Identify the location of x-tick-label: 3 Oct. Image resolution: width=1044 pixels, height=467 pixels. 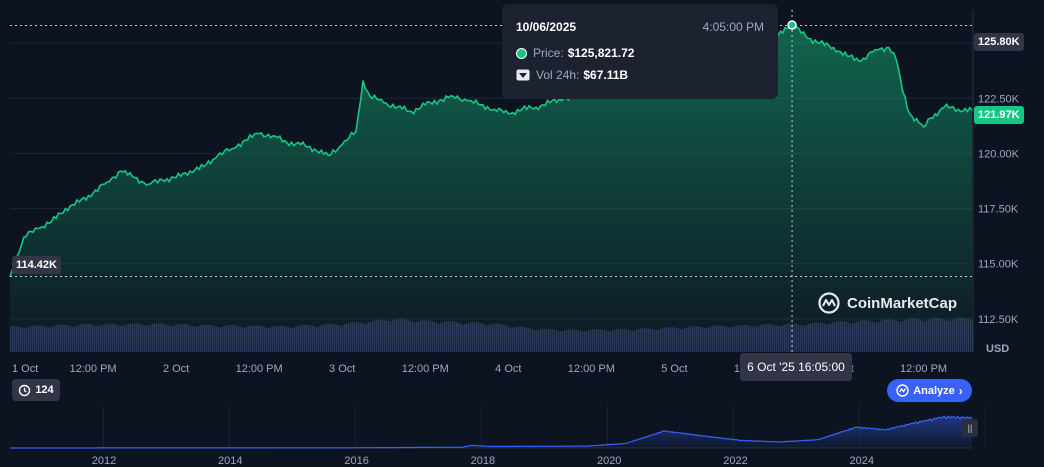
(342, 369).